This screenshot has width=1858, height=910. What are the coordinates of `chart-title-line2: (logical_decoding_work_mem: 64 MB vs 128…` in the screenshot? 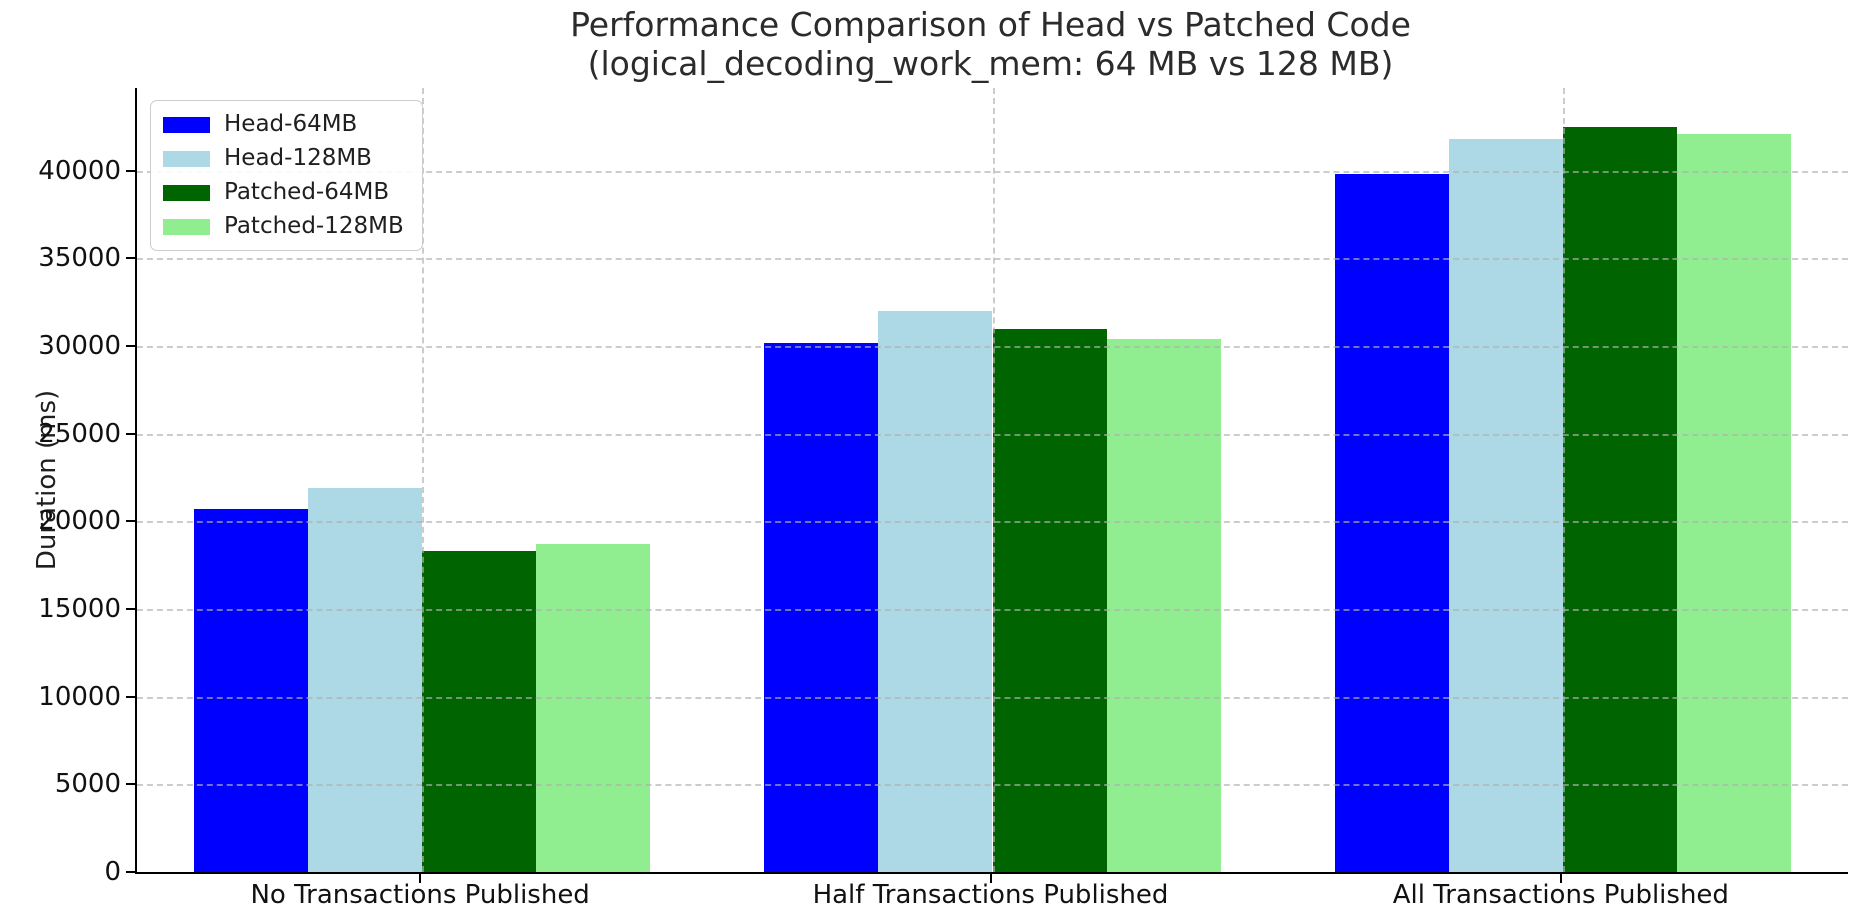 It's located at (990, 63).